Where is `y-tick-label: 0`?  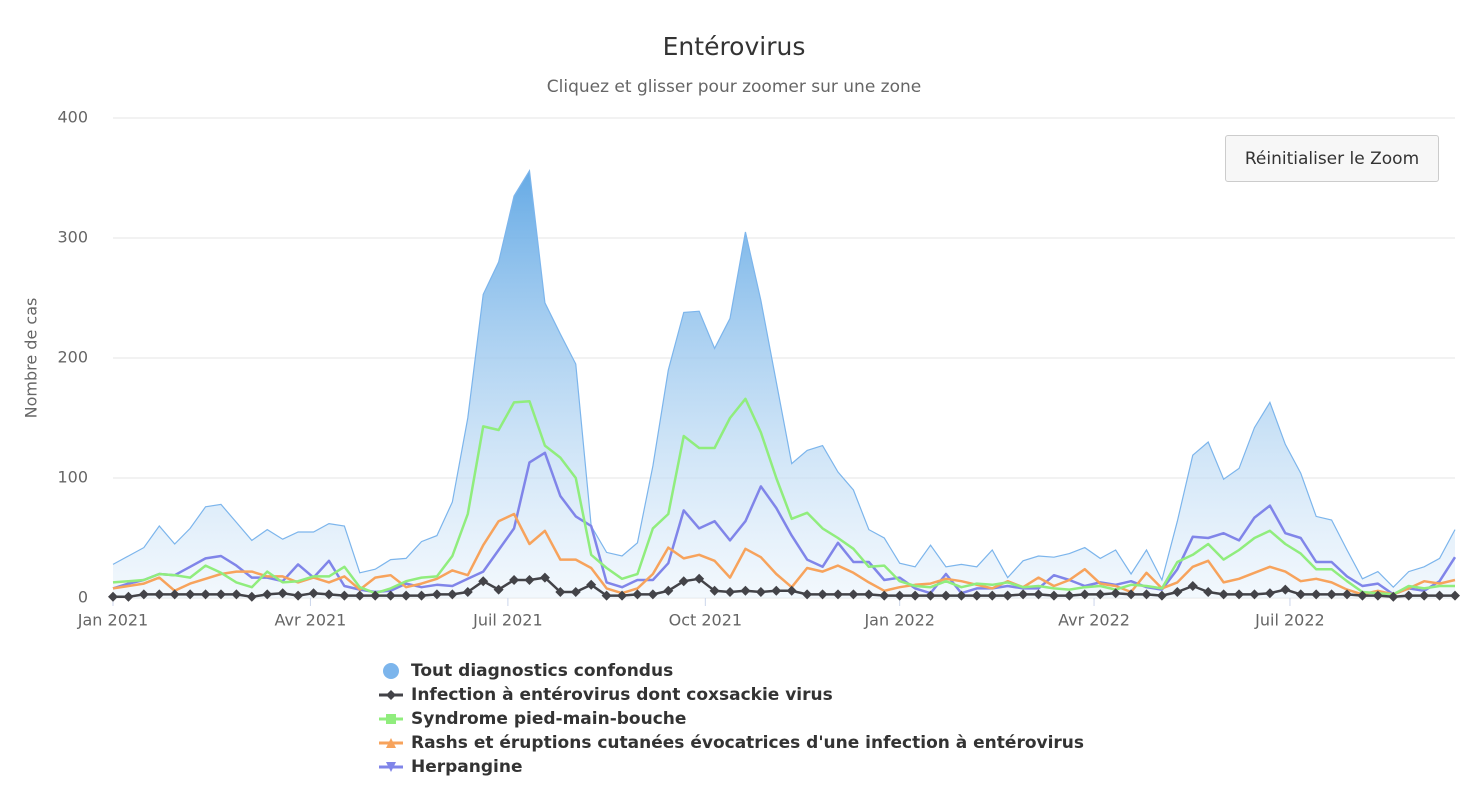
y-tick-label: 0 is located at coordinates (83, 597).